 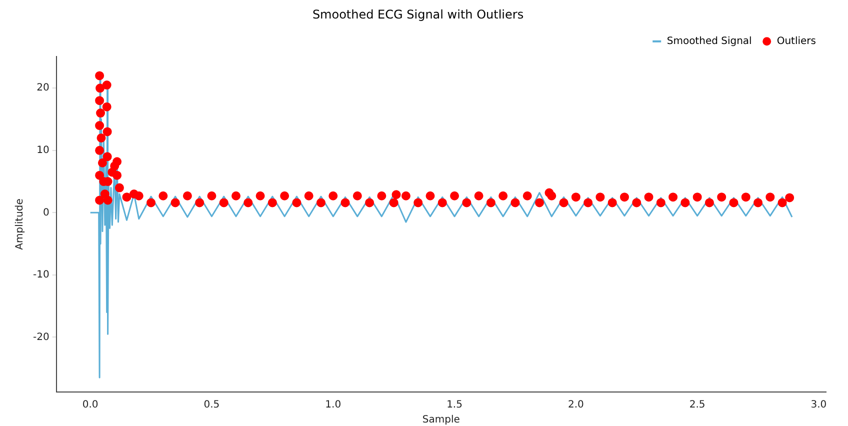 What do you see at coordinates (454, 405) in the screenshot?
I see `x-tick-label: 1.5` at bounding box center [454, 405].